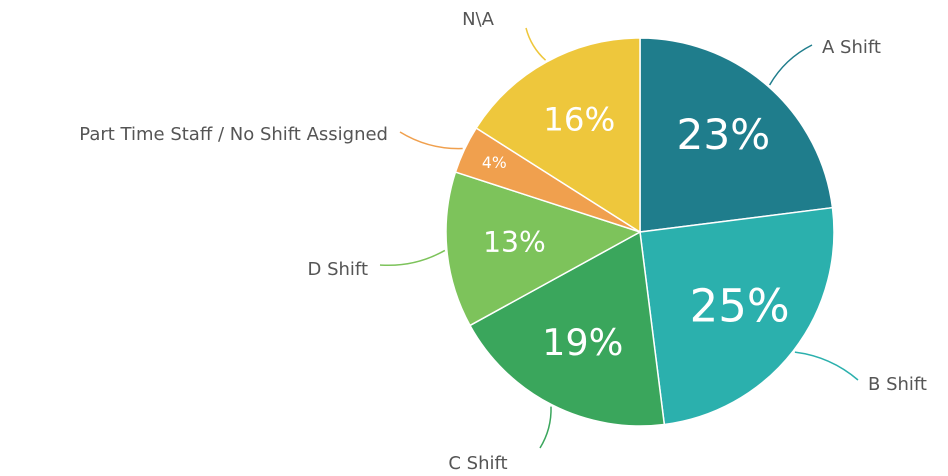 This screenshot has height=476, width=948. I want to click on category-label: D Shift, so click(338, 269).